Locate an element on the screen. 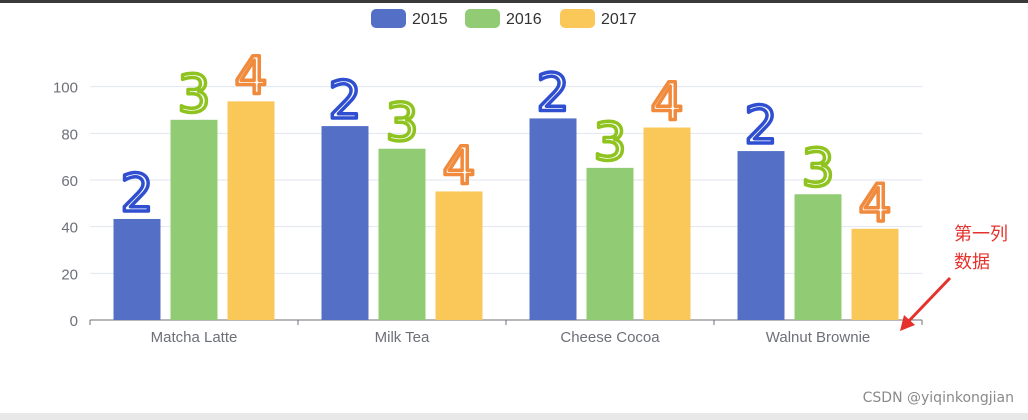 The height and width of the screenshot is (420, 1028). x-tick-label: Walnut Brownie is located at coordinates (818, 337).